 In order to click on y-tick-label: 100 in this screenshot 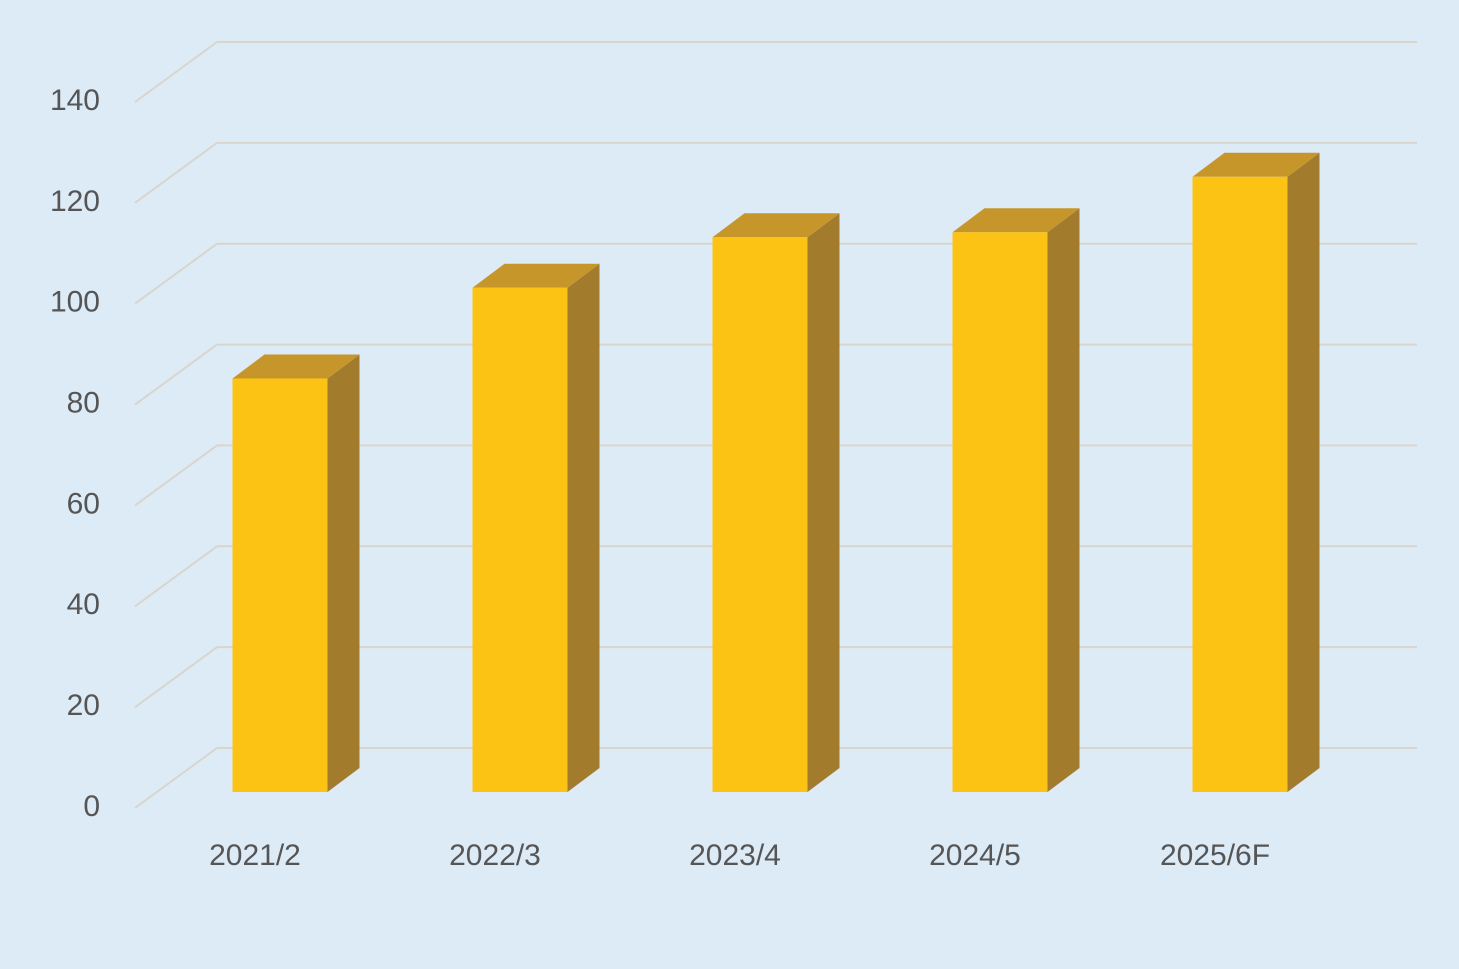, I will do `click(75, 302)`.